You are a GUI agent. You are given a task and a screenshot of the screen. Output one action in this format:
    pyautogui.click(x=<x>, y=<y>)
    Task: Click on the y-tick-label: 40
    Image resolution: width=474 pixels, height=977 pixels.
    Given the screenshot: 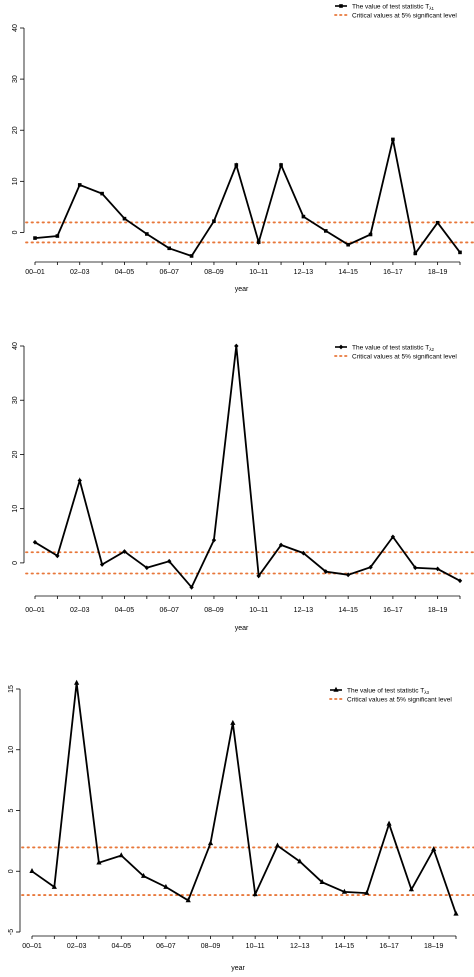 What is the action you would take?
    pyautogui.click(x=15, y=346)
    